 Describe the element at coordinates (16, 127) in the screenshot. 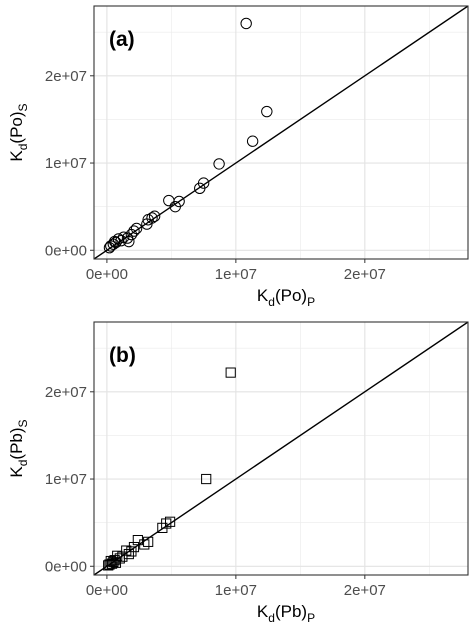

I see `y-axis-title-mid: (Po)` at that location.